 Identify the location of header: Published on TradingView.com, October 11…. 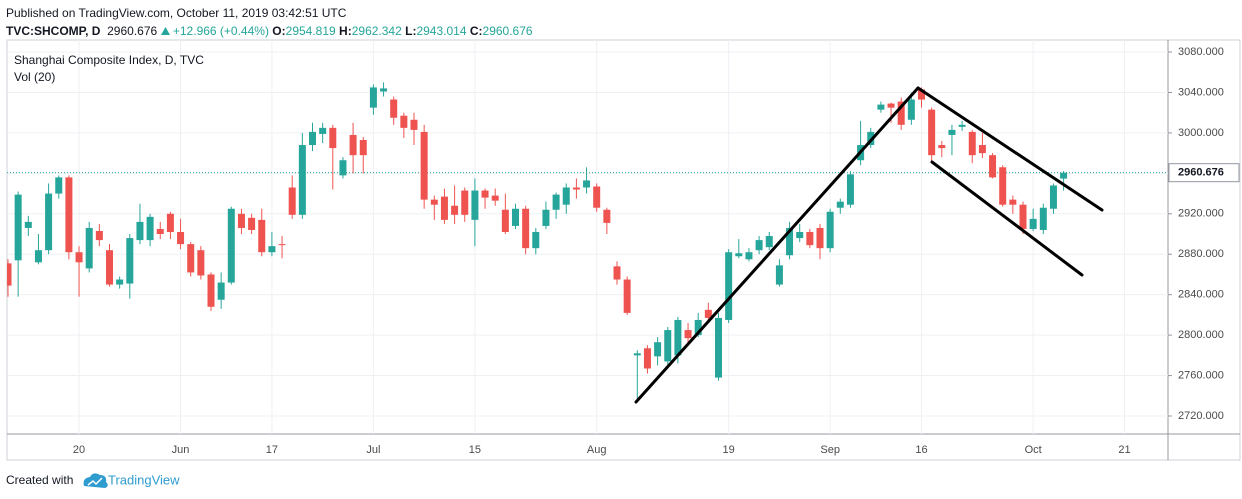
(269, 22).